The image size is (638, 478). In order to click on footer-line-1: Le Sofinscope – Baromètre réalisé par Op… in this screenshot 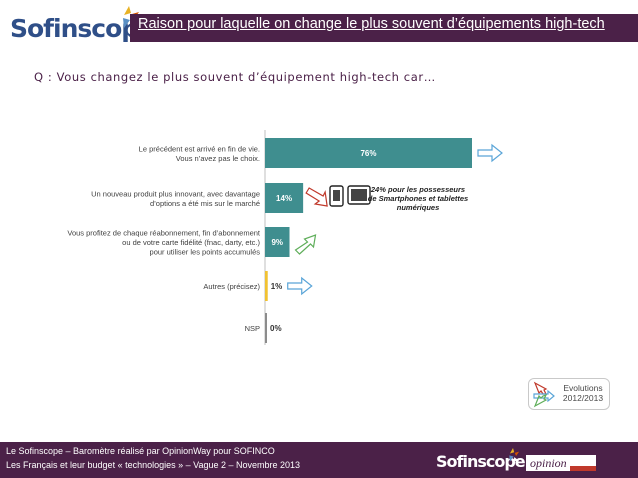, I will do `click(140, 451)`.